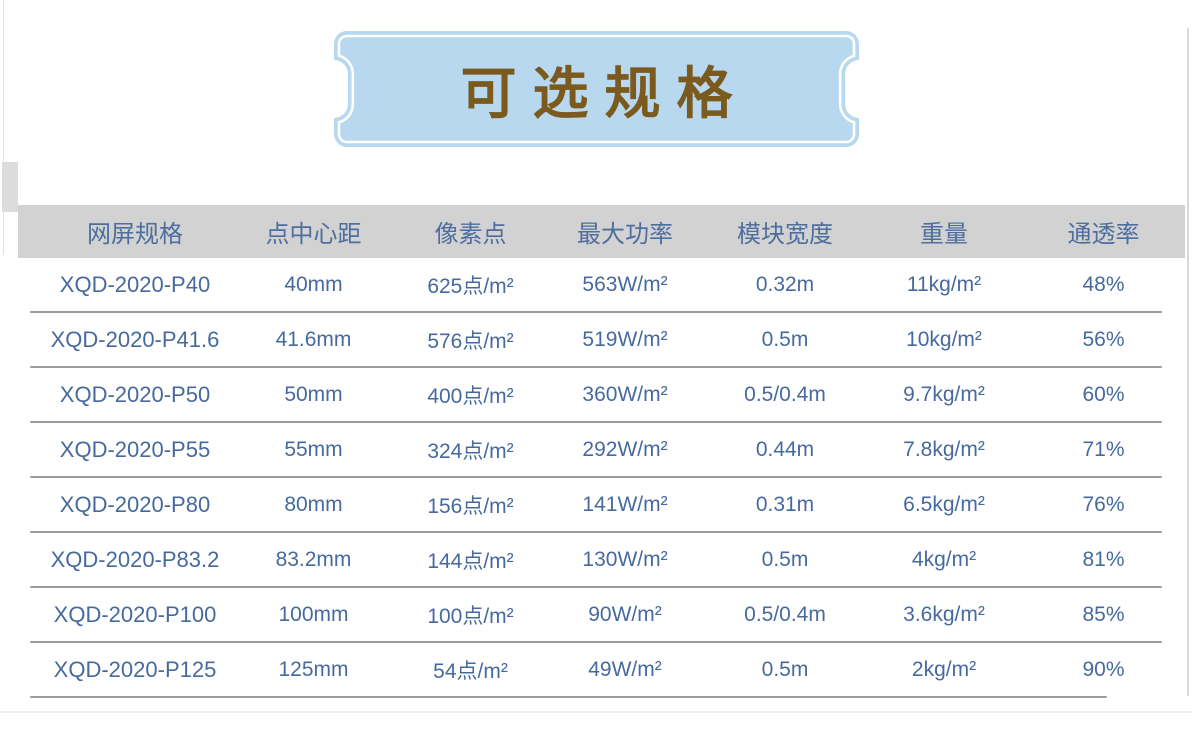 The width and height of the screenshot is (1192, 756). What do you see at coordinates (470, 396) in the screenshot?
I see `table-cell: 400点/m²` at bounding box center [470, 396].